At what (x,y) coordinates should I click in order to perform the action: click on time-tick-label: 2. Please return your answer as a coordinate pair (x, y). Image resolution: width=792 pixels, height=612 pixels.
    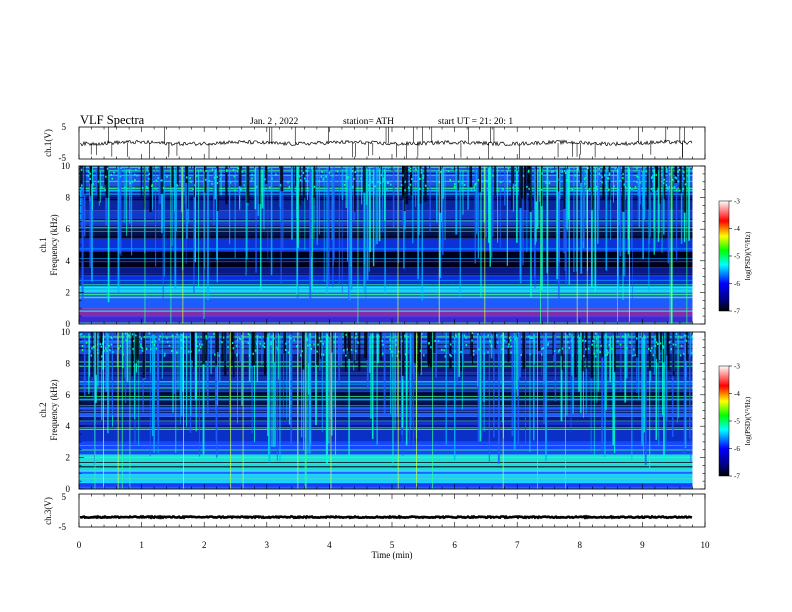
    Looking at the image, I should click on (204, 545).